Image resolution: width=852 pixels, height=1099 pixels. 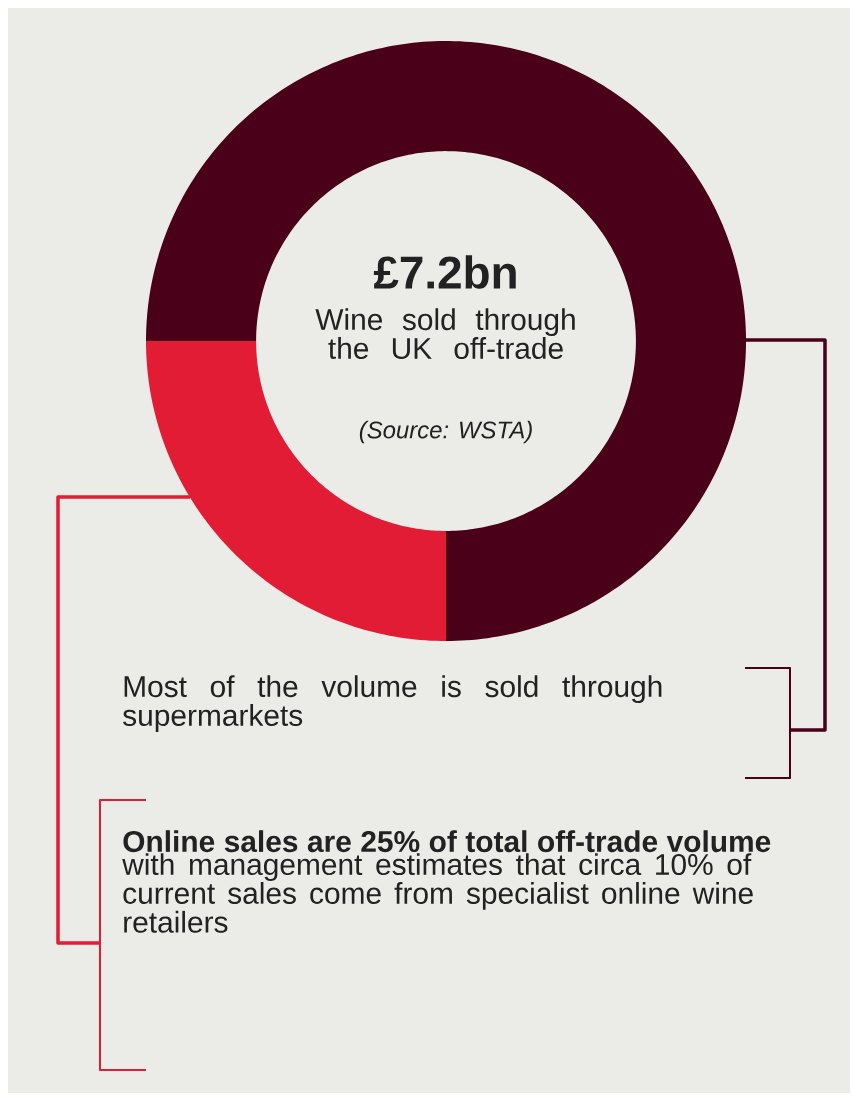 I want to click on text: Wine sold through the UK off-trade, so click(x=445, y=334).